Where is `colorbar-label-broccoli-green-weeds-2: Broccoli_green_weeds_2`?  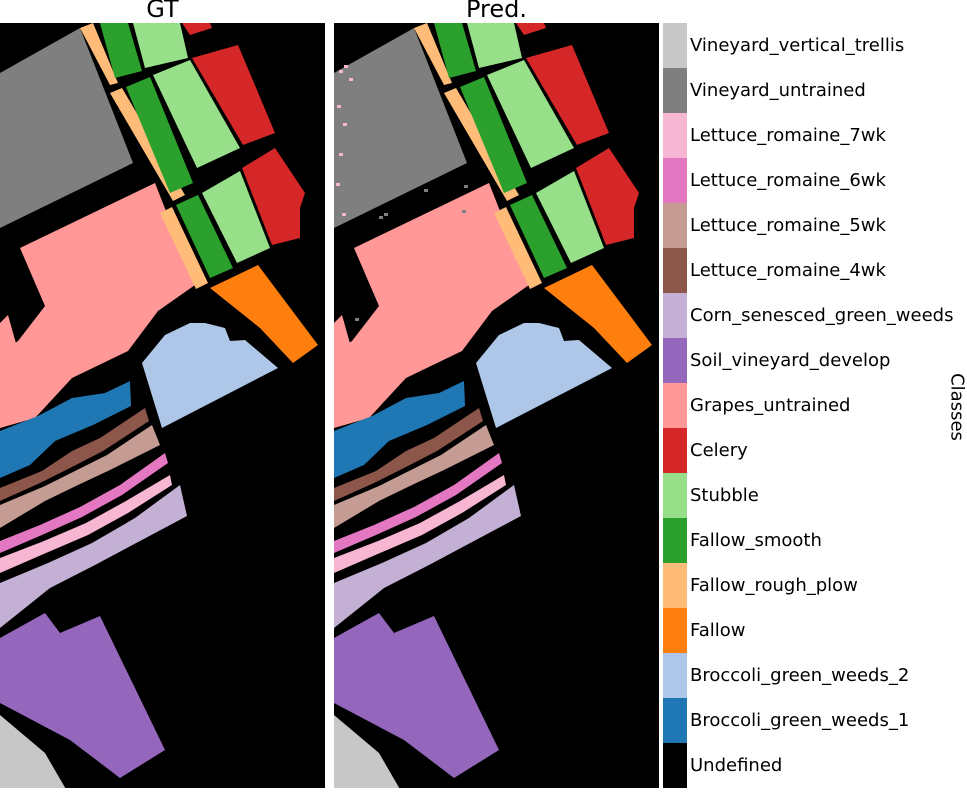 colorbar-label-broccoli-green-weeds-2: Broccoli_green_weeds_2 is located at coordinates (800, 675).